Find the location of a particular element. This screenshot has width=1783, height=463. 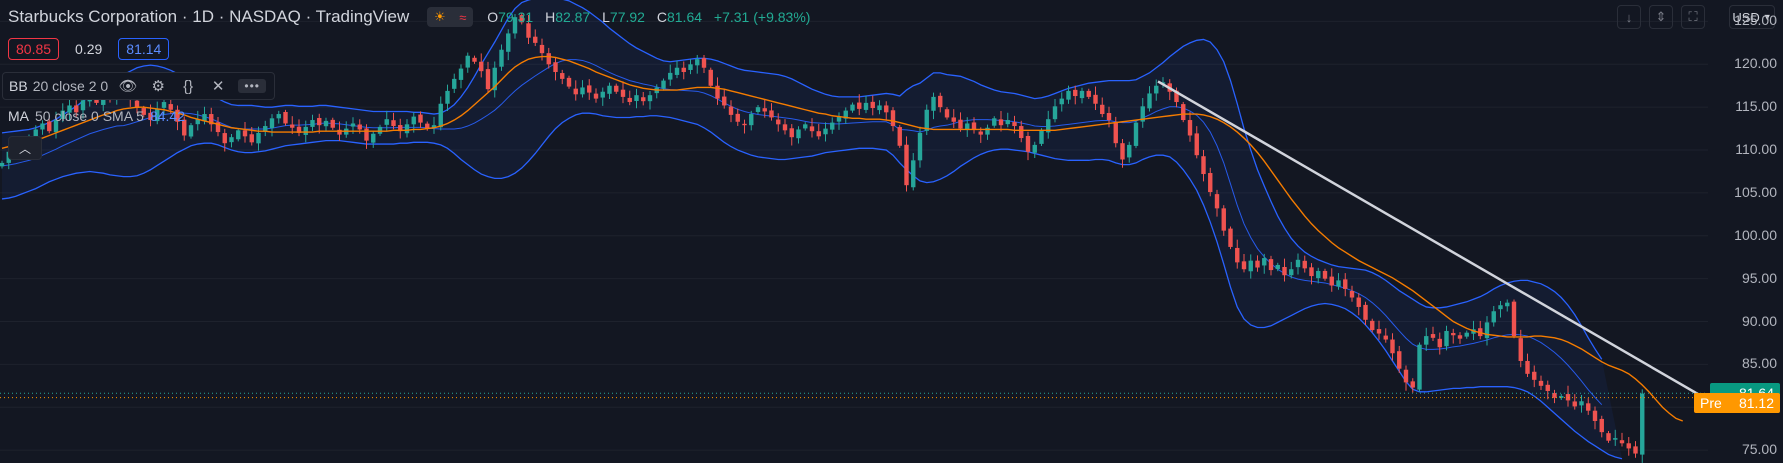

pre-label: Pre is located at coordinates (1711, 402).